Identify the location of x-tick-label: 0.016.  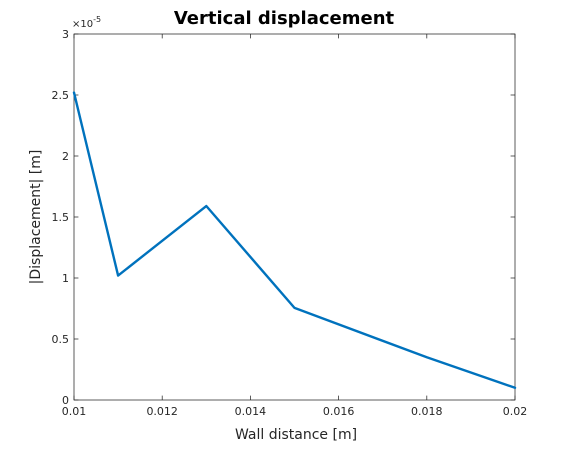
(339, 411).